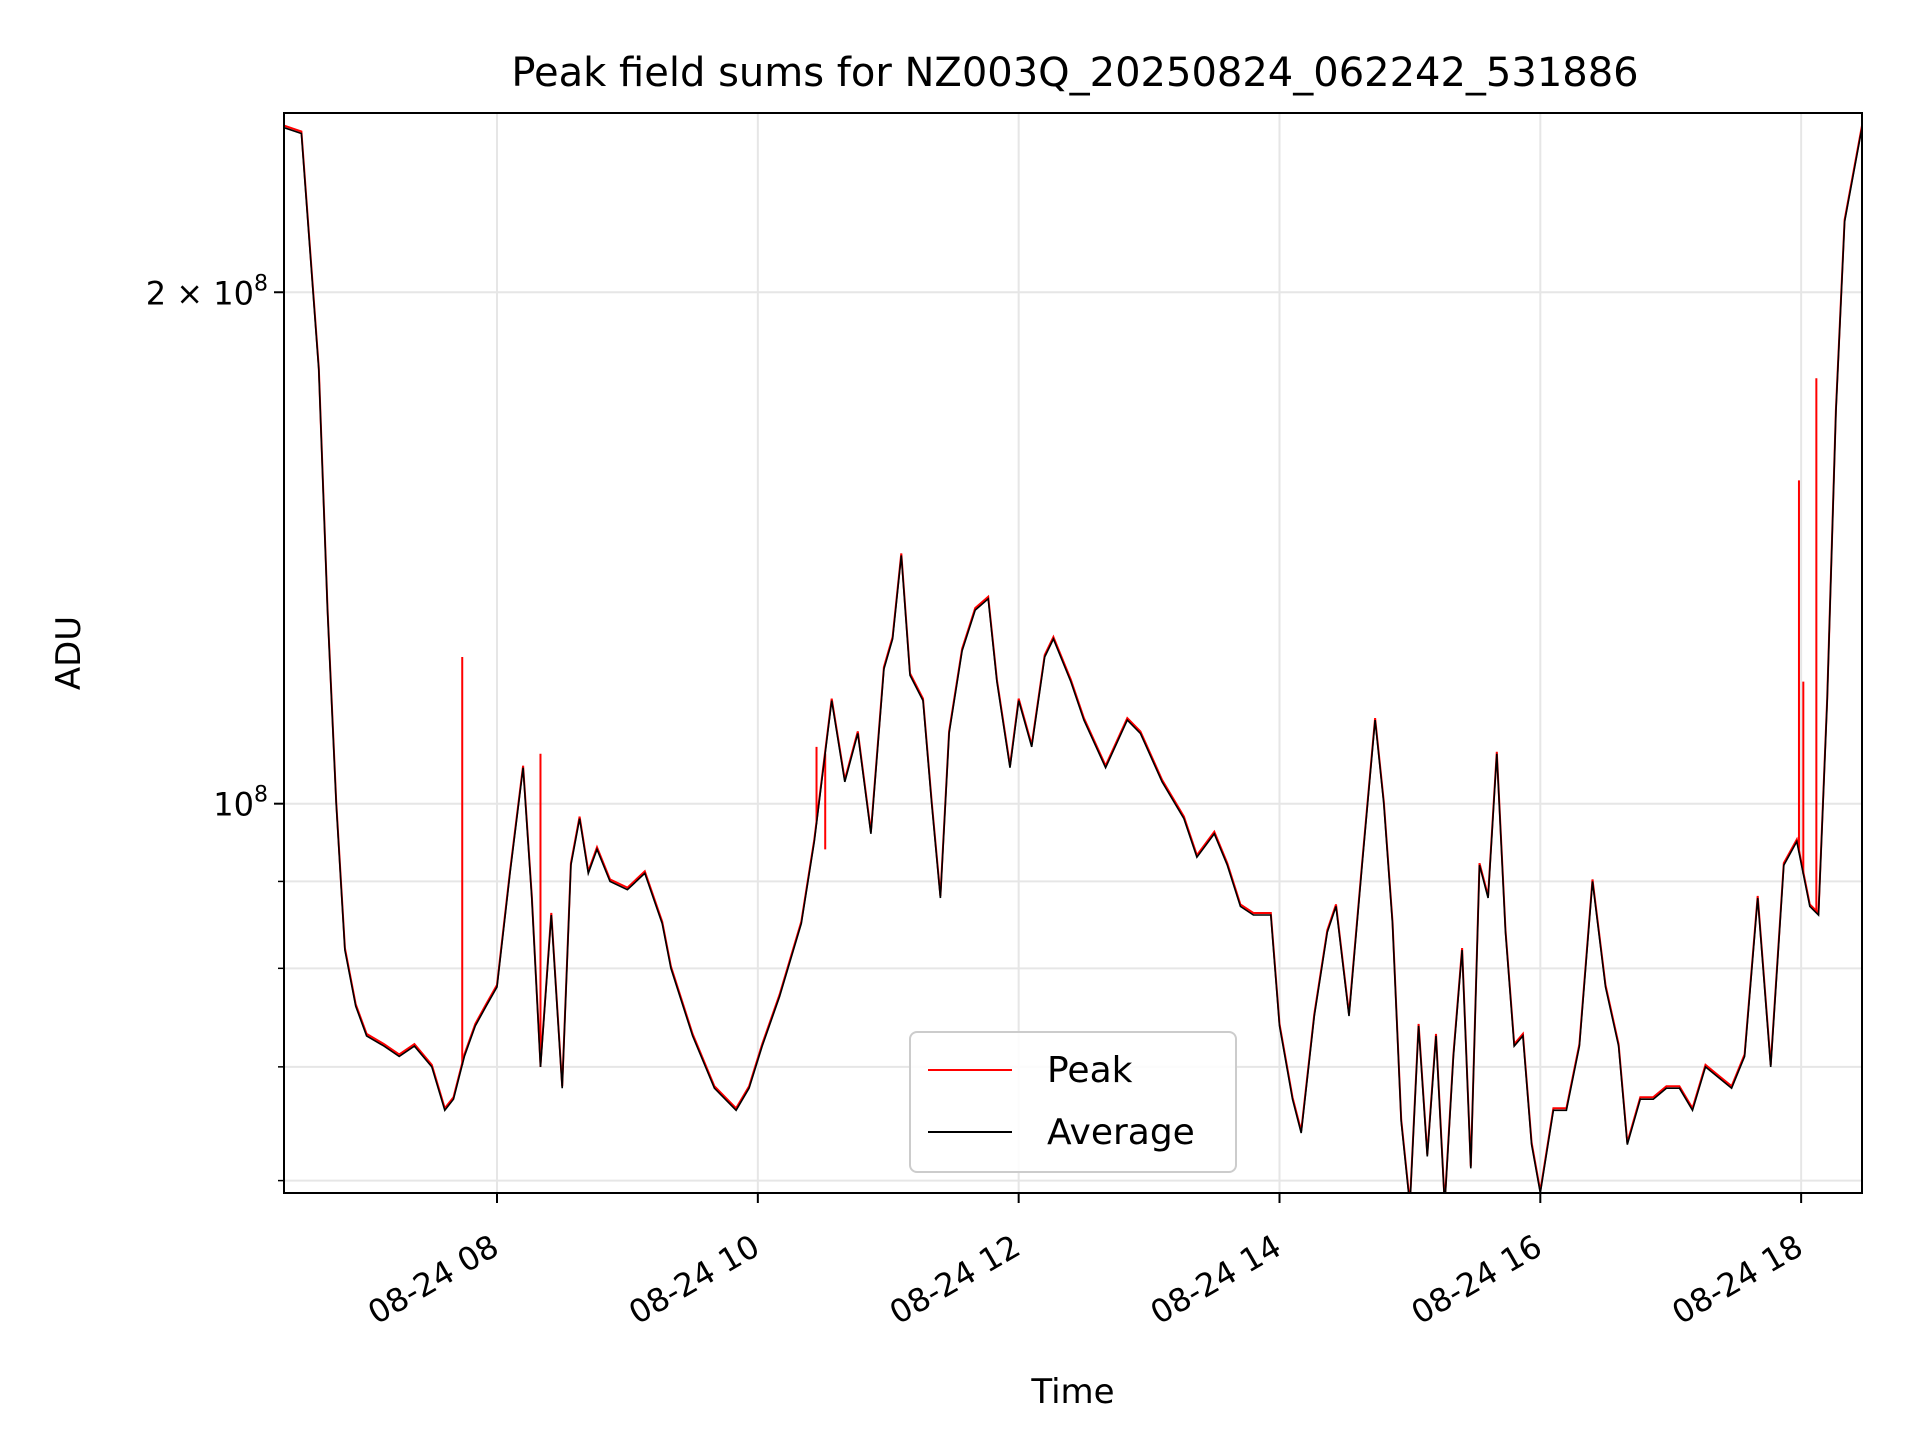 This screenshot has height=1440, width=1920. I want to click on legend: Peak Average, so click(1073, 1102).